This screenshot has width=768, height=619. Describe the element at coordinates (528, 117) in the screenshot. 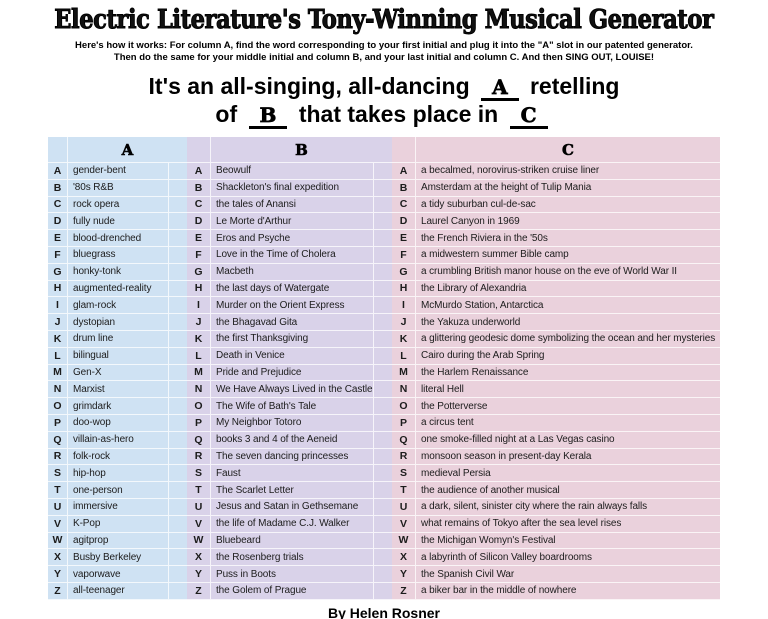

I see `blank-c: C` at that location.